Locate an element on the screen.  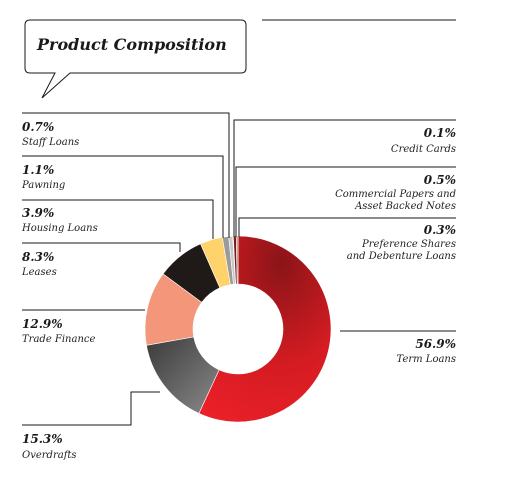
leader-credit-cards is located at coordinates (344, 178).